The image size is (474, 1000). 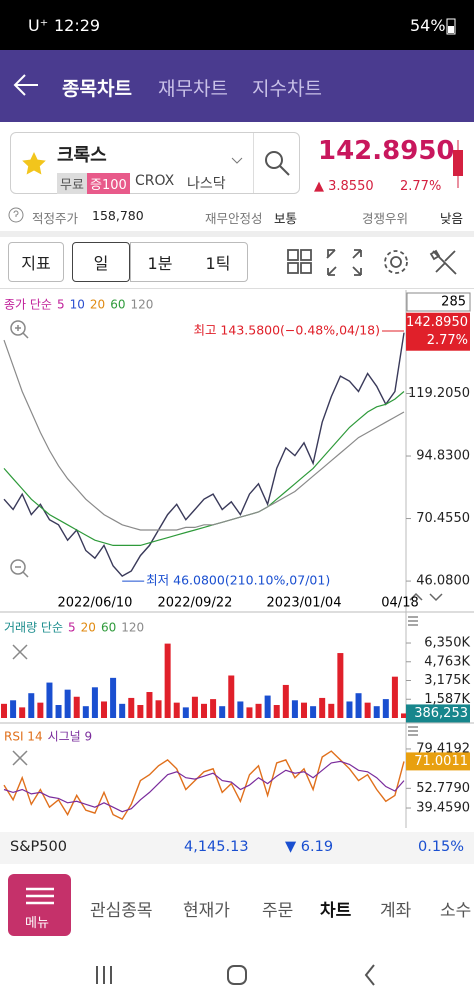 I want to click on menu-label: 메뉴, so click(x=37, y=923).